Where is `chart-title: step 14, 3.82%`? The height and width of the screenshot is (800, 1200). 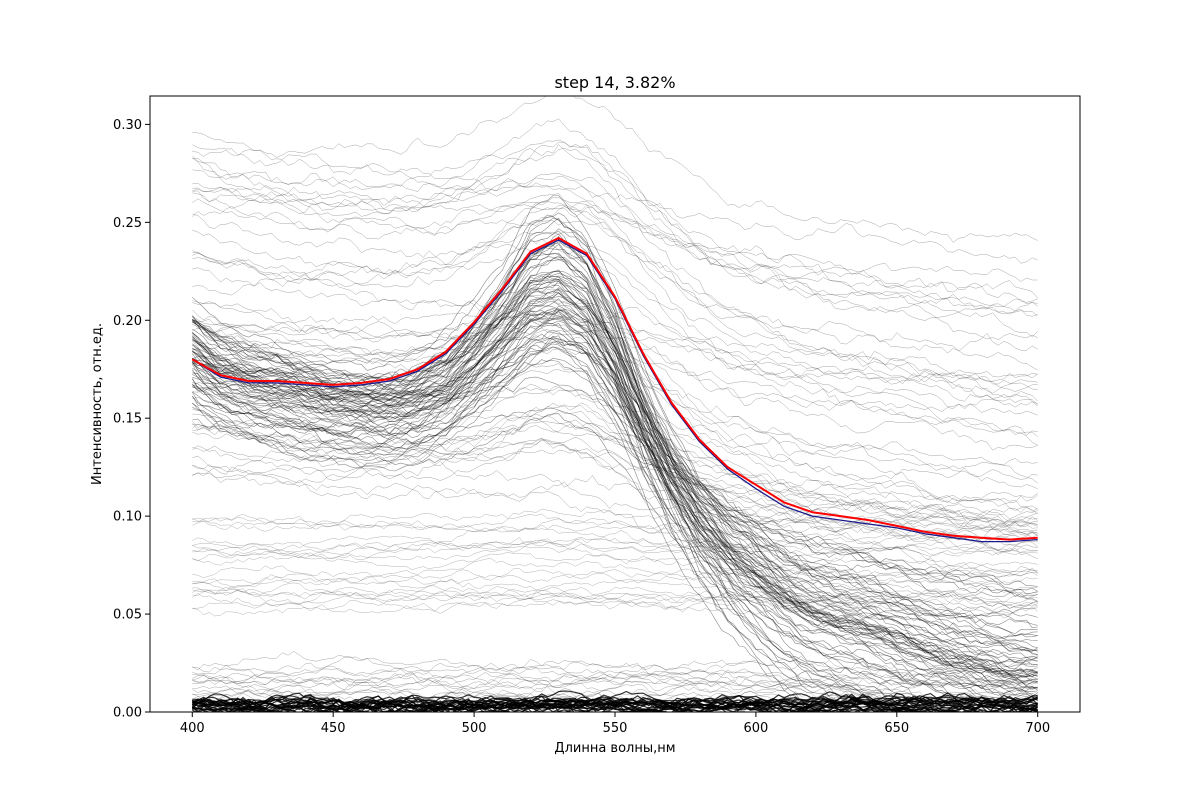 chart-title: step 14, 3.82% is located at coordinates (614, 82).